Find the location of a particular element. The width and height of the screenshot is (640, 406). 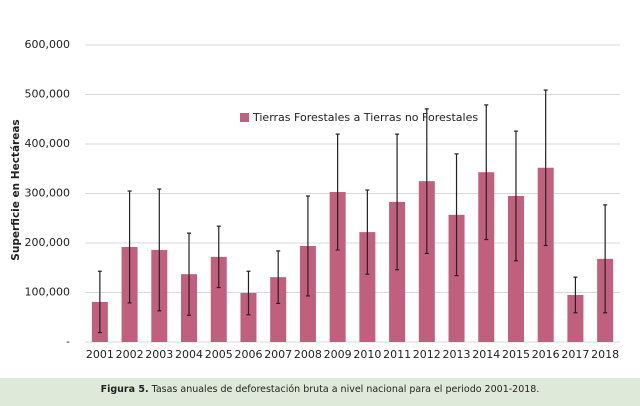

y-tick-label: - is located at coordinates (68, 341).